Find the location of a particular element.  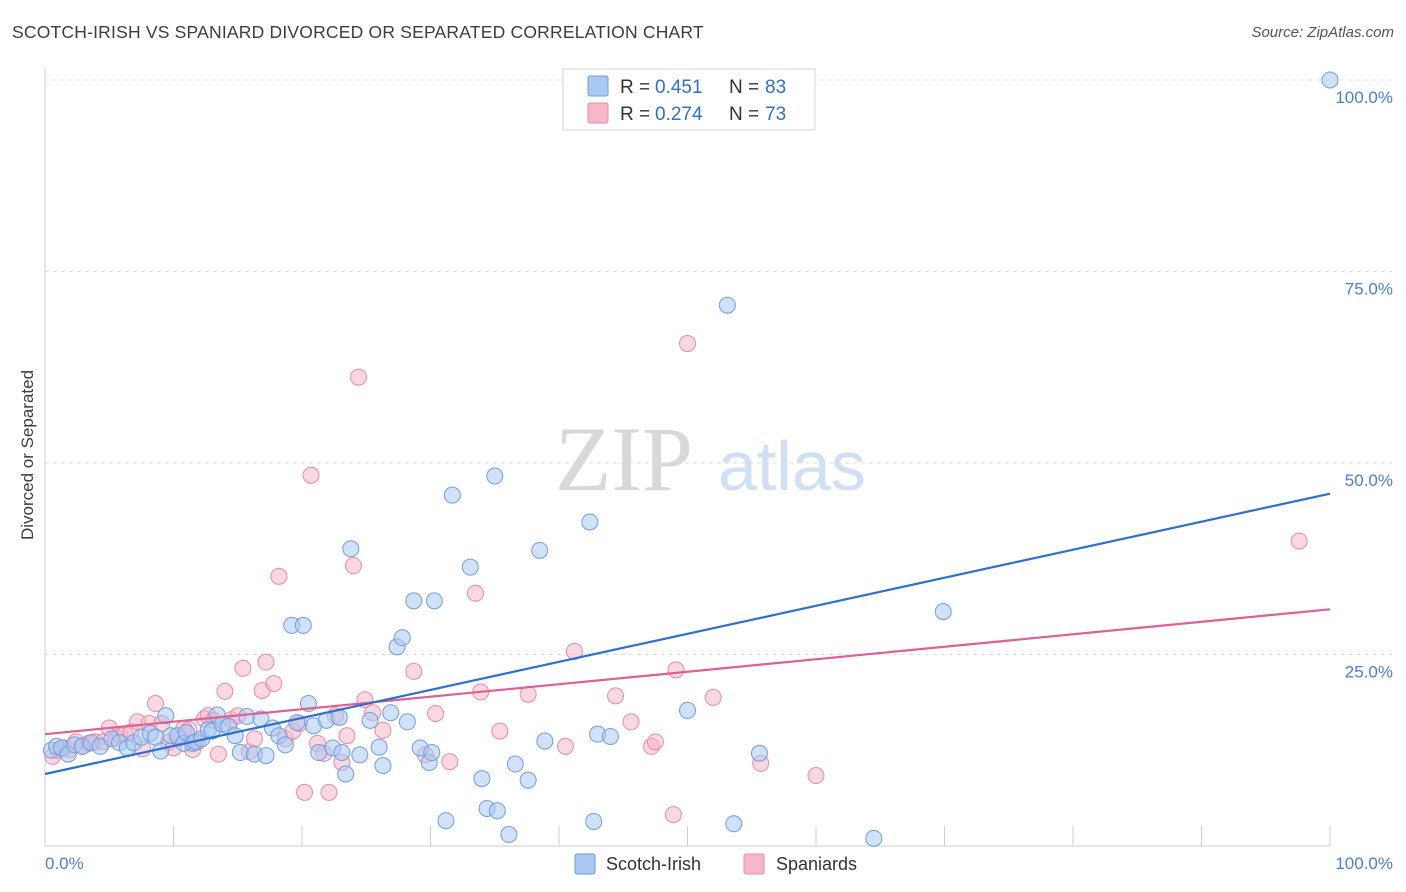

x-tick-label: 0.0% is located at coordinates (64, 863).